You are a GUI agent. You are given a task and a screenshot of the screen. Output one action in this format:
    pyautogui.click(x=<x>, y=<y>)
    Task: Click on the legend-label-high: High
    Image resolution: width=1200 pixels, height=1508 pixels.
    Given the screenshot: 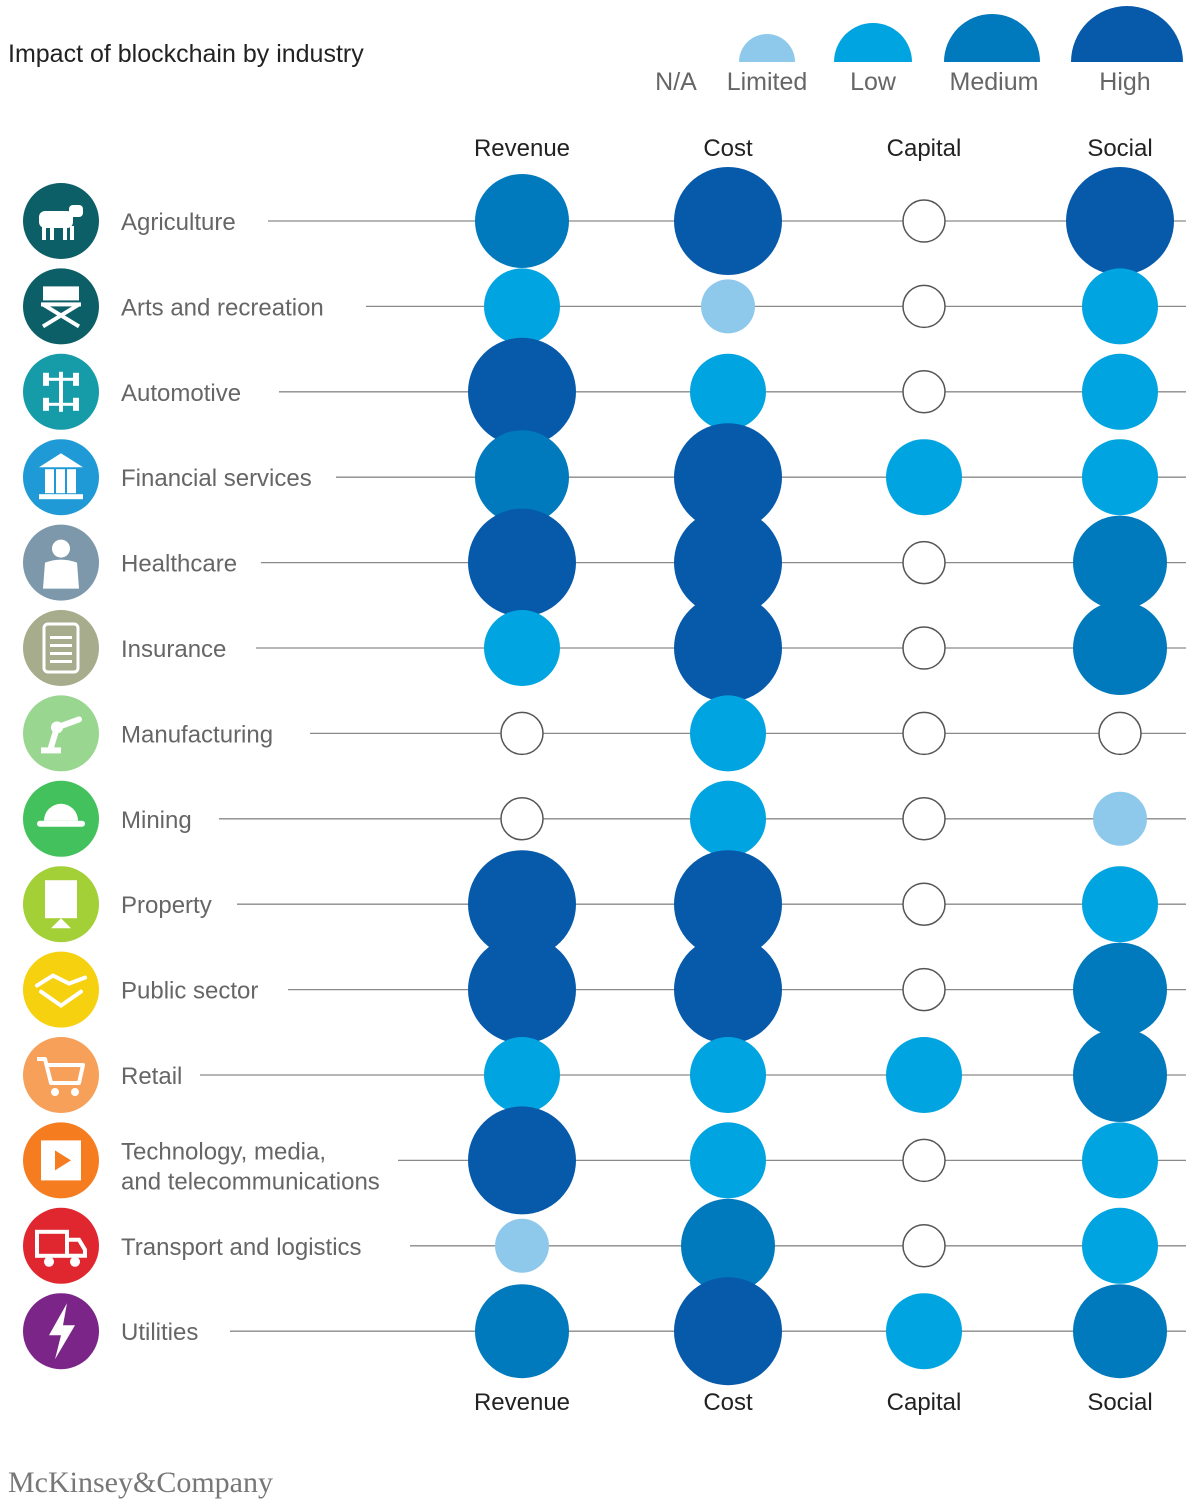 What is the action you would take?
    pyautogui.click(x=1124, y=82)
    